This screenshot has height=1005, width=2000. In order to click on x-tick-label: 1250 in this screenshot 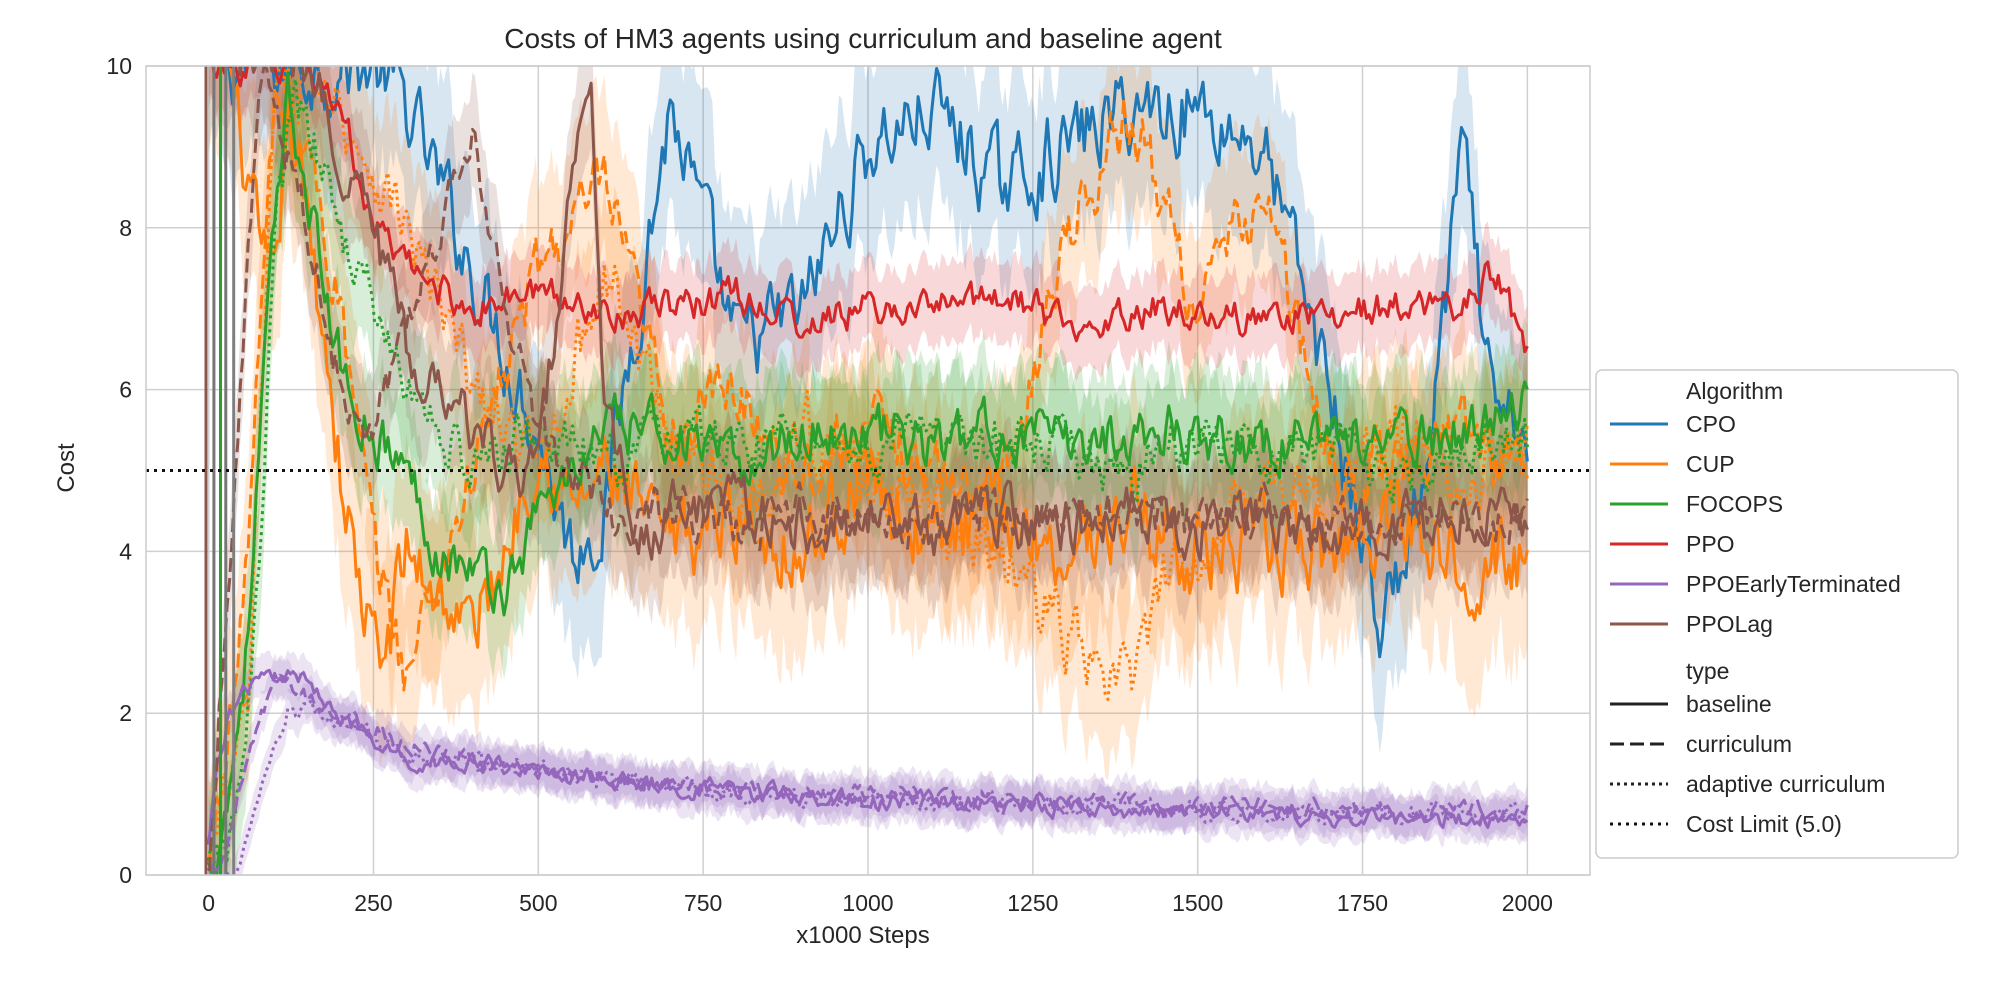, I will do `click(1032, 903)`.